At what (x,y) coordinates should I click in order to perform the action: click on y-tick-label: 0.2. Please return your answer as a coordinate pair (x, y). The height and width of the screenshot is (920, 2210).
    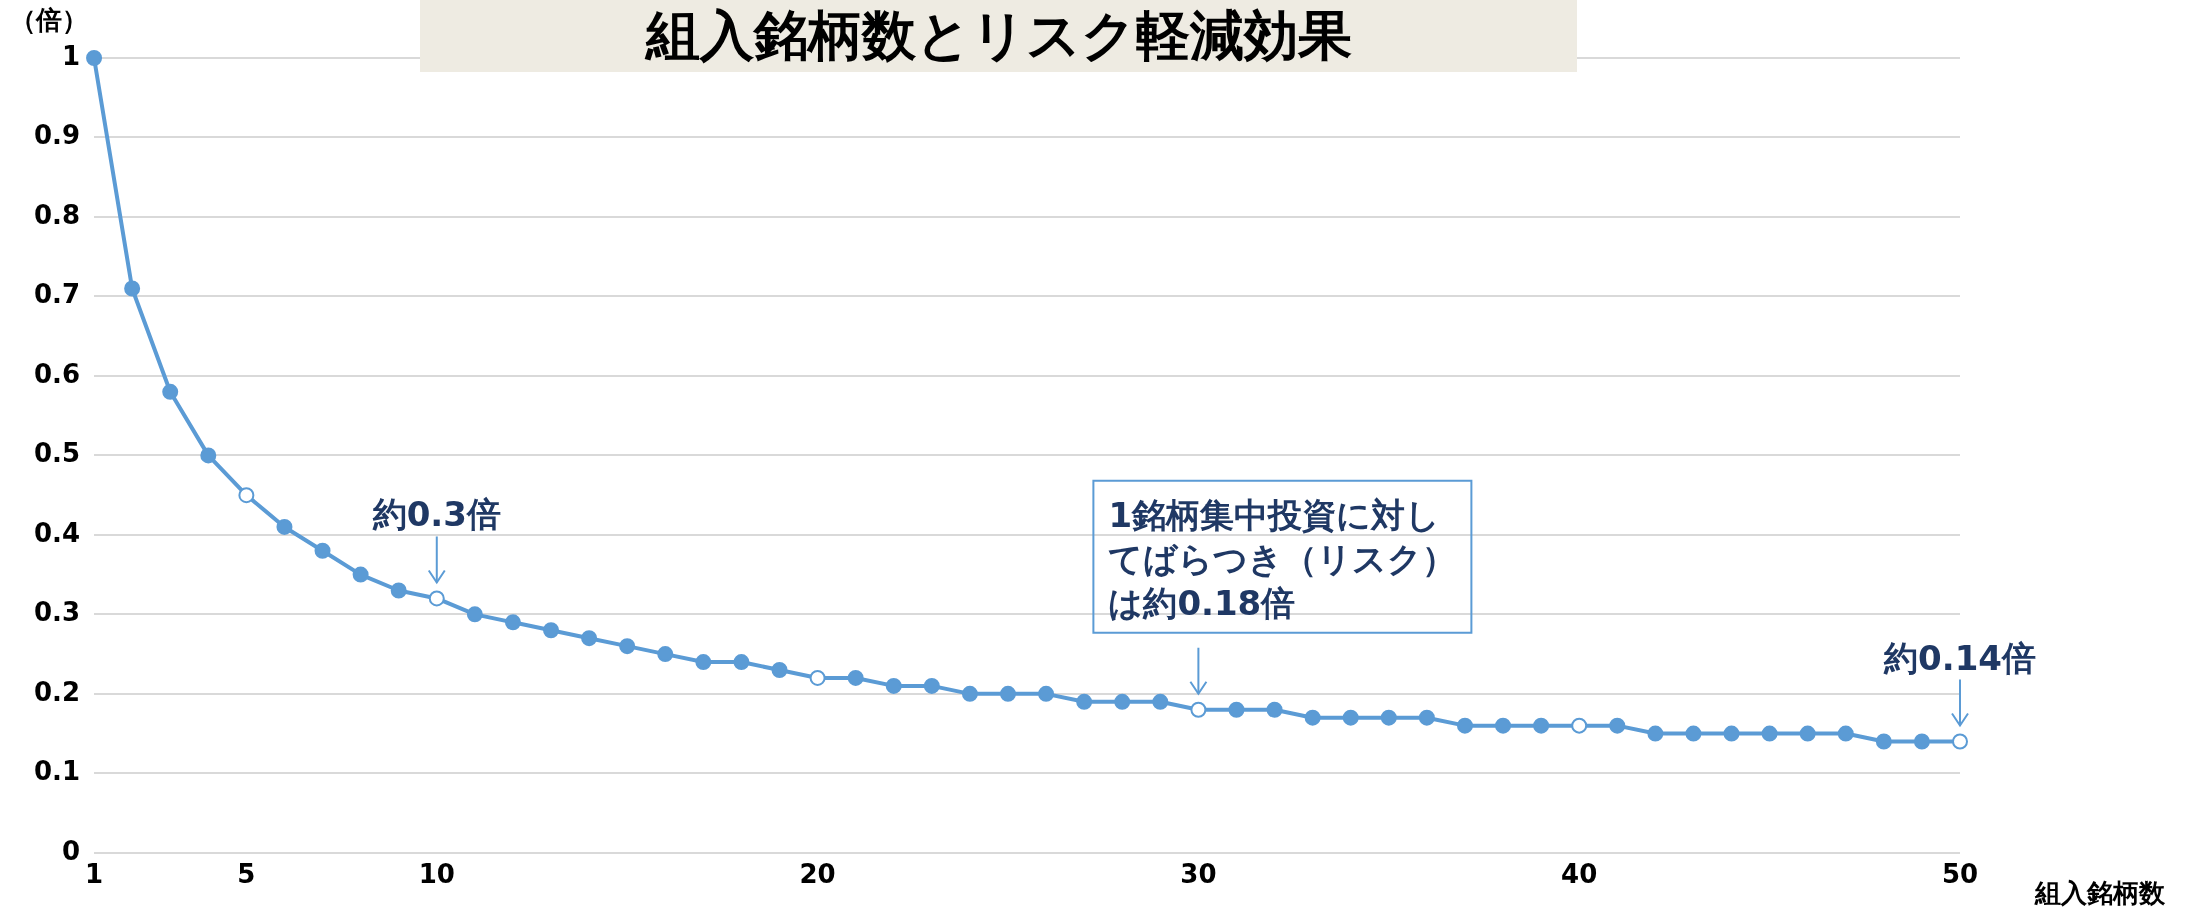
    Looking at the image, I should click on (57, 691).